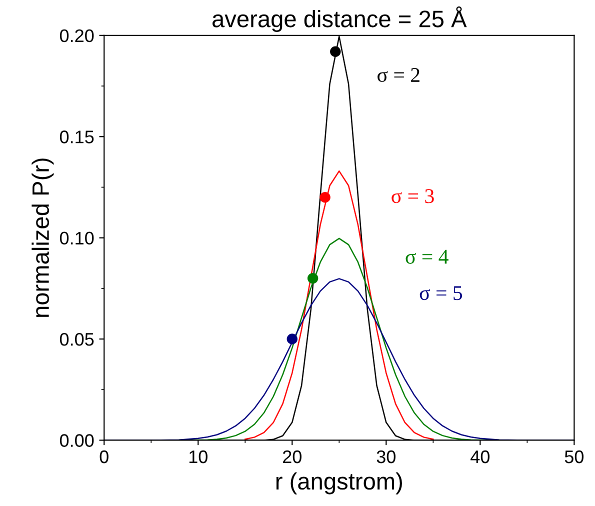 The width and height of the screenshot is (595, 506). Describe the element at coordinates (77, 137) in the screenshot. I see `y-tick-label: 0.15` at that location.